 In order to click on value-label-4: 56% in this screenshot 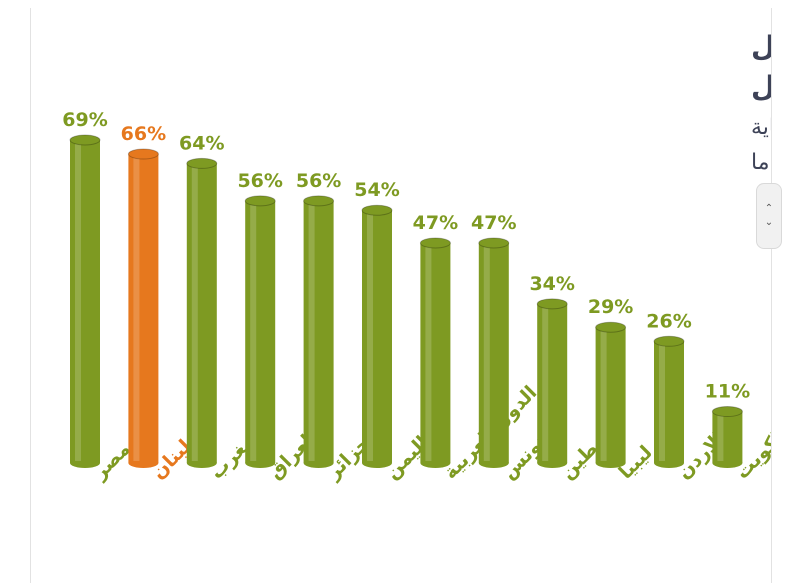, I will do `click(318, 181)`.